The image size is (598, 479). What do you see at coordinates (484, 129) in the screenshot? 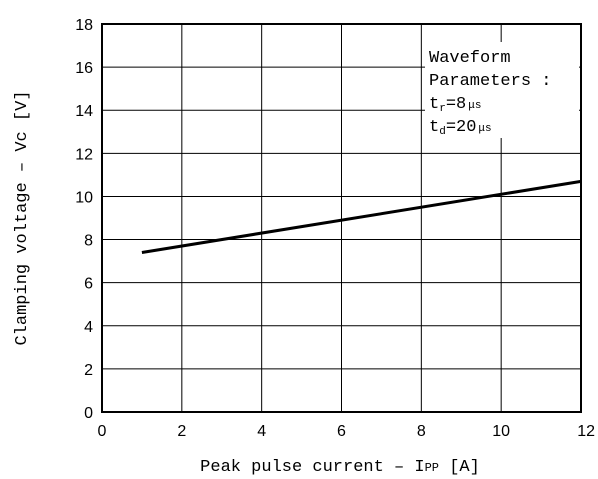
I see `td-unit: μs` at bounding box center [484, 129].